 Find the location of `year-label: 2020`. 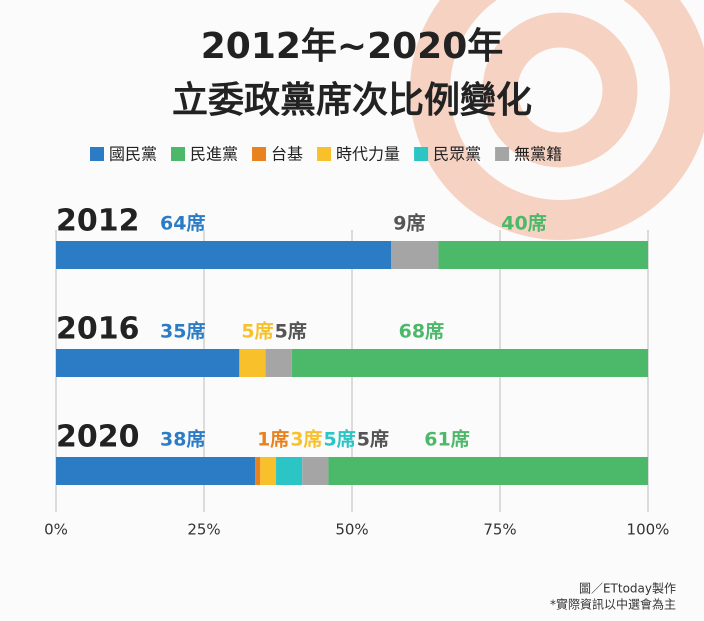

year-label: 2020 is located at coordinates (98, 437).